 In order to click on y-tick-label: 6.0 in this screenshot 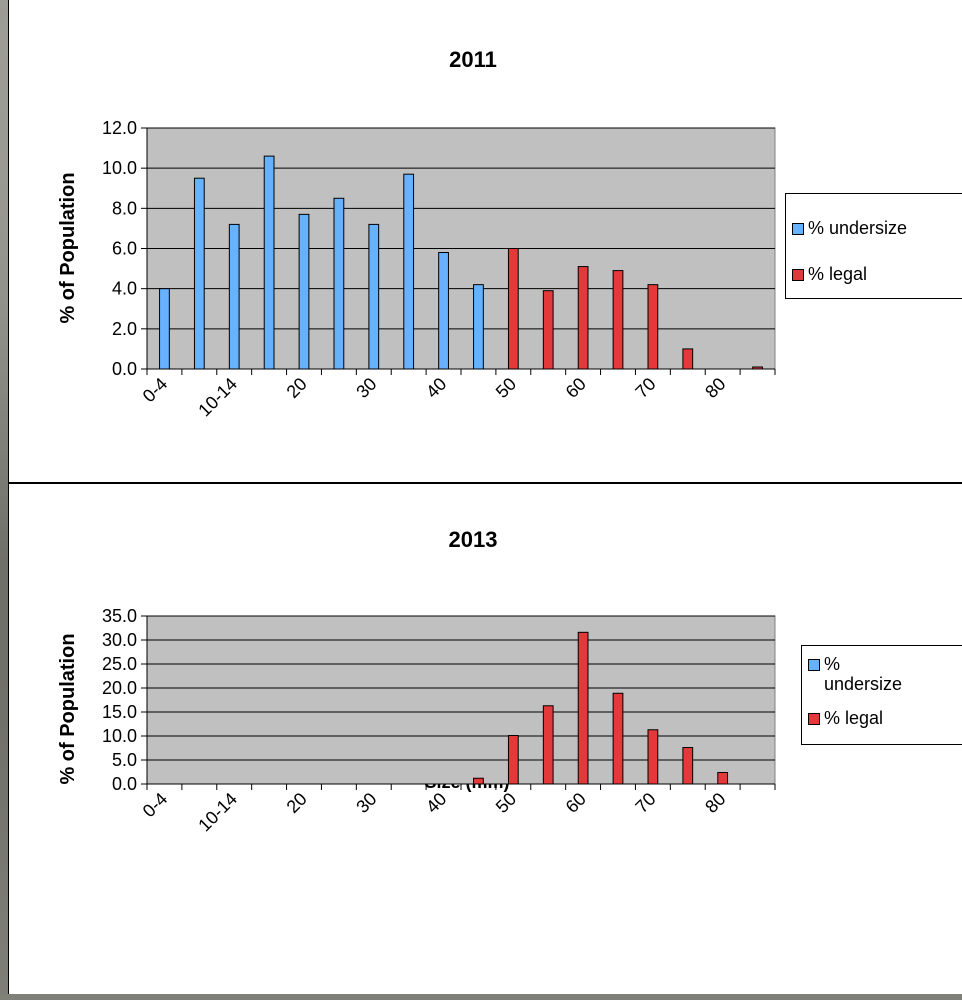, I will do `click(124, 249)`.